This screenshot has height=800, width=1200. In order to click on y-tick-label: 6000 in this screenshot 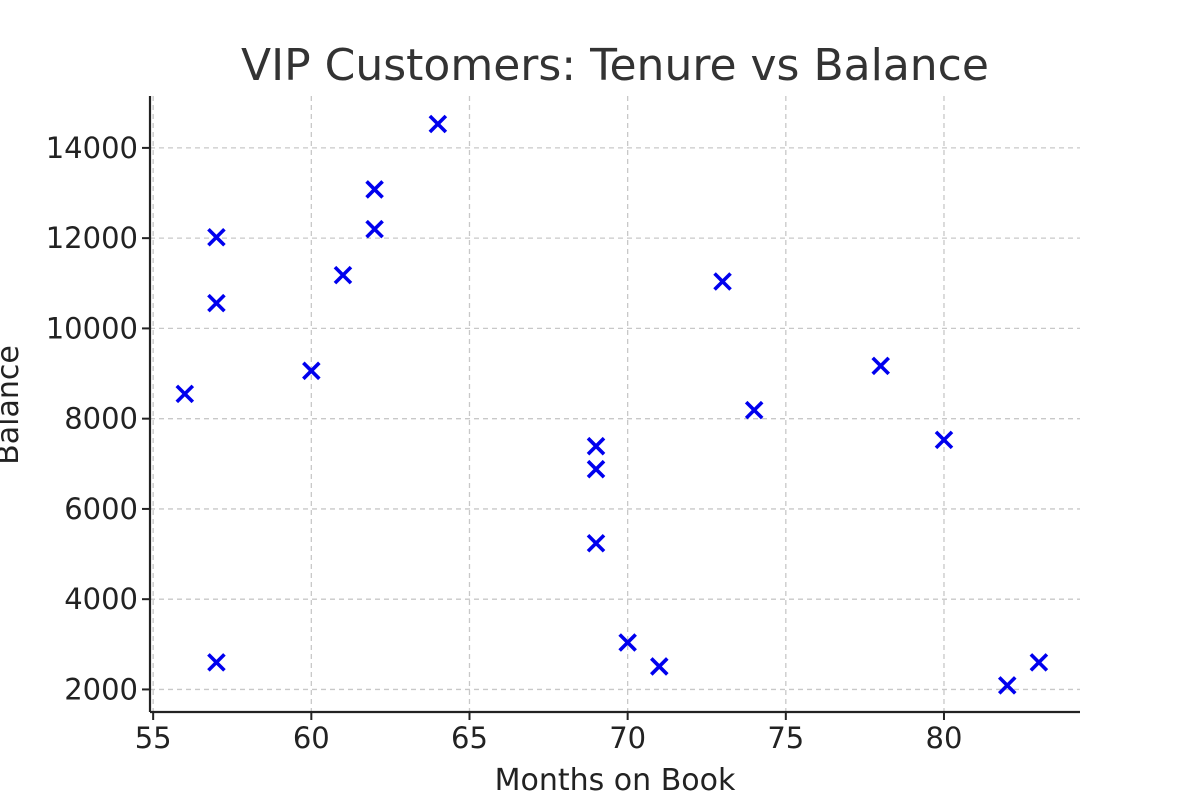, I will do `click(101, 509)`.